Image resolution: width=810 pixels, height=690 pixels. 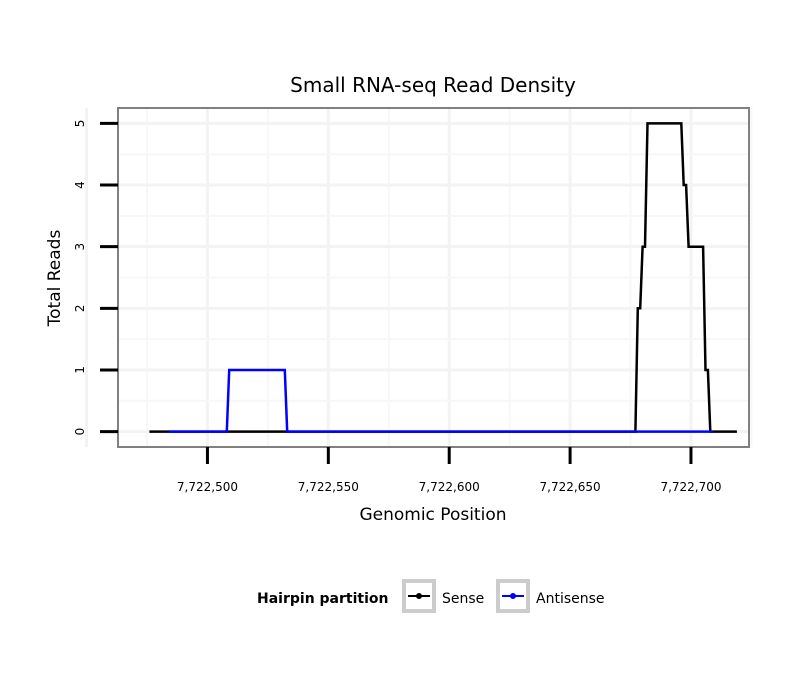 I want to click on legend-dot-antisense, so click(x=513, y=596).